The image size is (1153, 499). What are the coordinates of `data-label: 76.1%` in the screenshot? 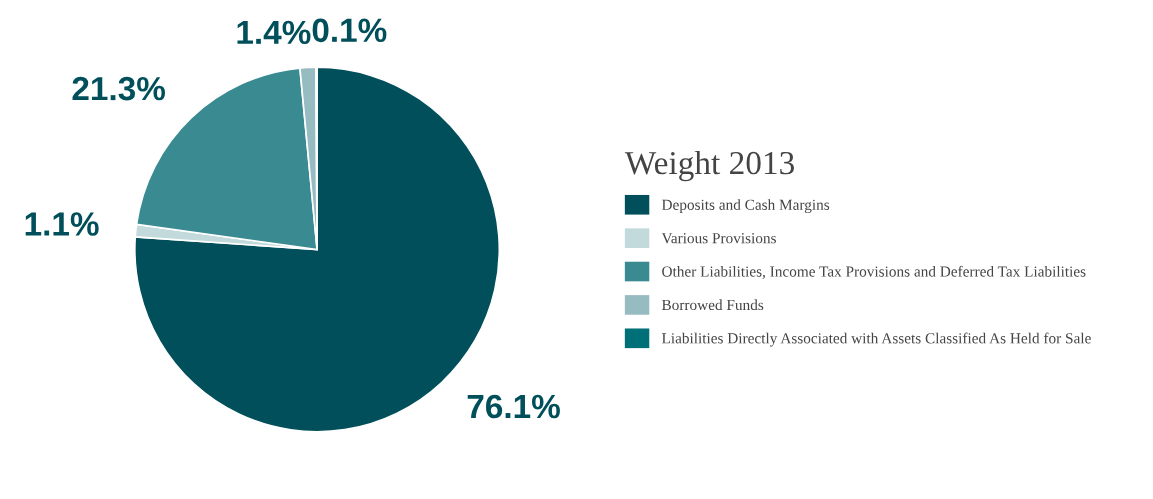 It's located at (513, 406).